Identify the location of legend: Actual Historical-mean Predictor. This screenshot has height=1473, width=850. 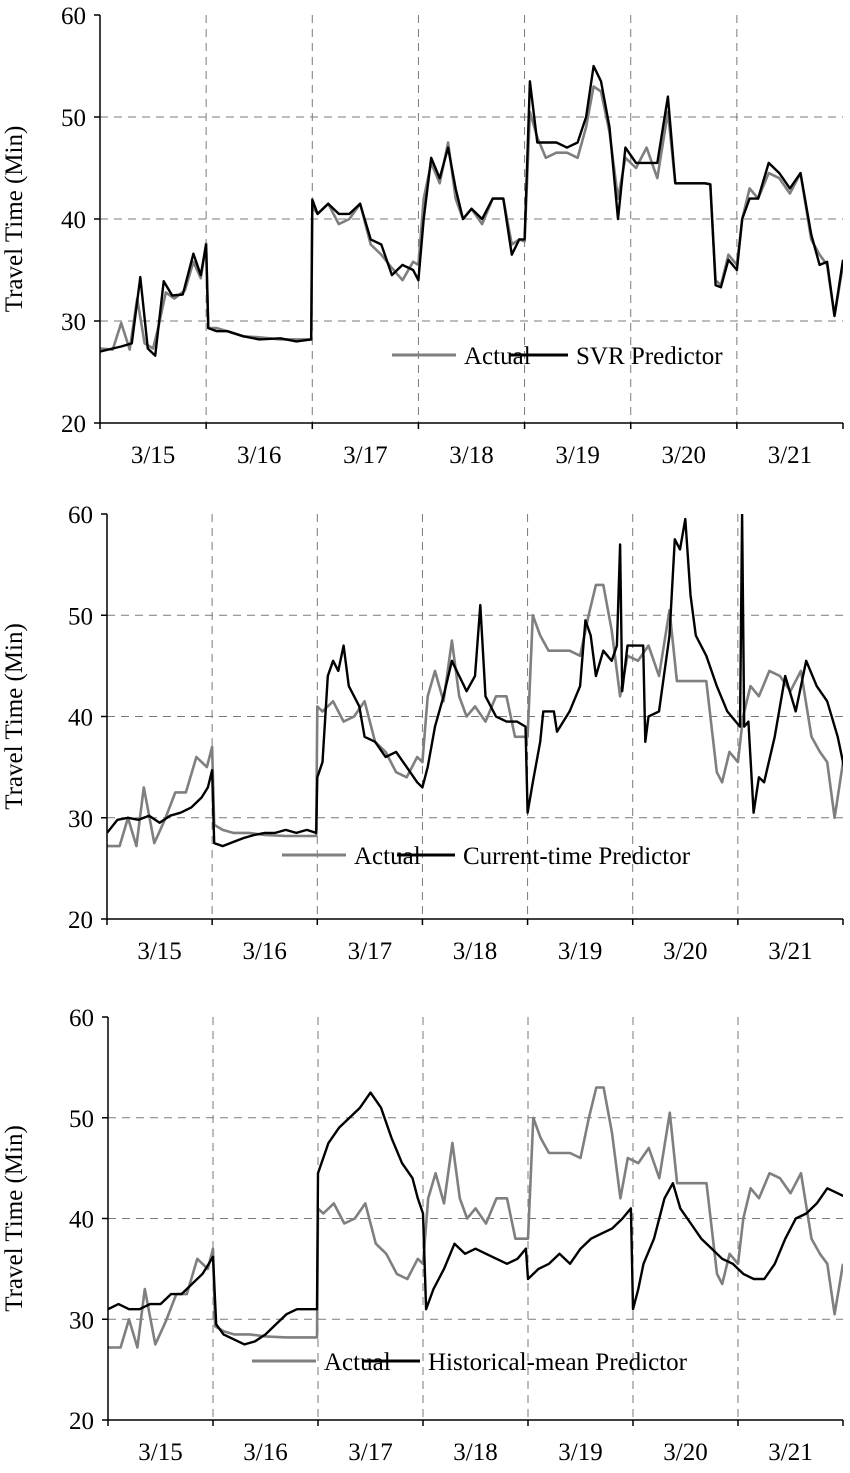
(470, 1362).